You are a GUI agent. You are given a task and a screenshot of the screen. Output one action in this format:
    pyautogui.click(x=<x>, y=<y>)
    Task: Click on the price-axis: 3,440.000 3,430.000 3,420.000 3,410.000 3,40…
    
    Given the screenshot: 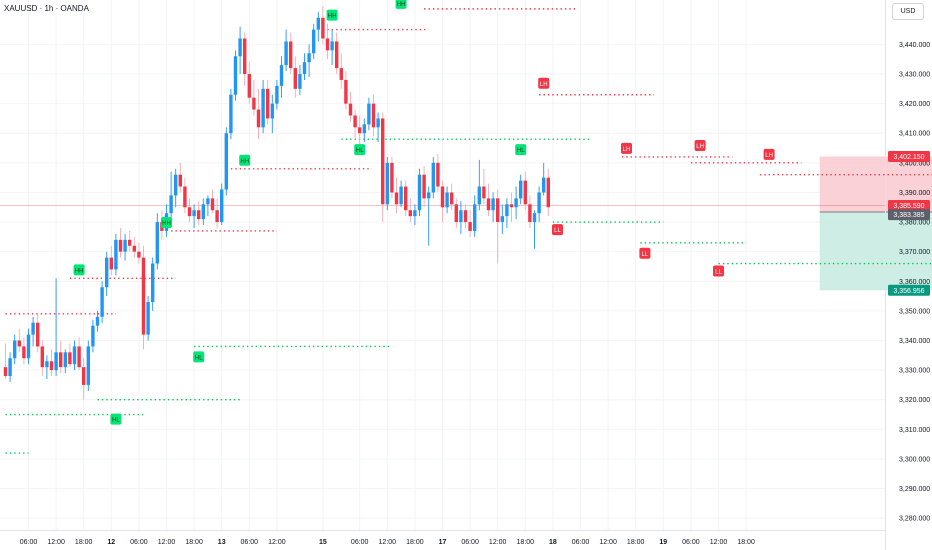 What is the action you would take?
    pyautogui.click(x=914, y=282)
    